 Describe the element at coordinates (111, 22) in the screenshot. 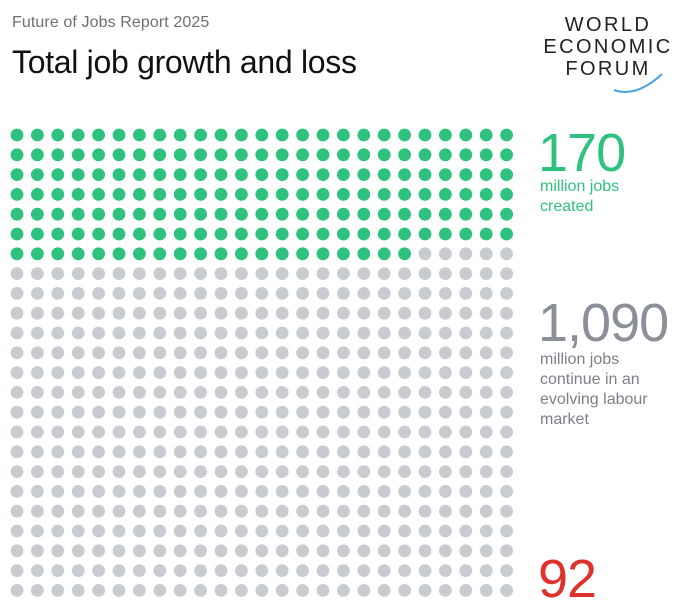

I see `report-label: Future of Jobs Report 2025` at that location.